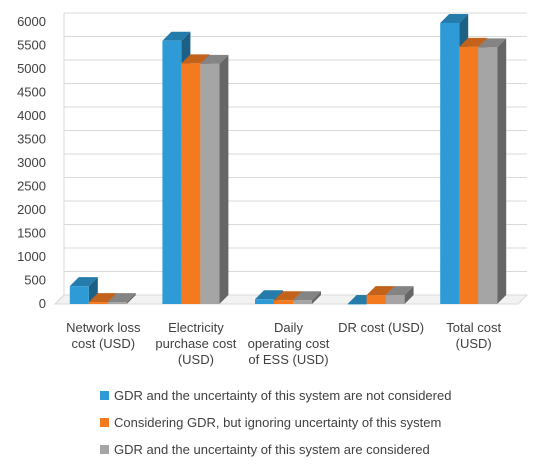  What do you see at coordinates (288, 327) in the screenshot?
I see `x-tick-label-line: Daily` at bounding box center [288, 327].